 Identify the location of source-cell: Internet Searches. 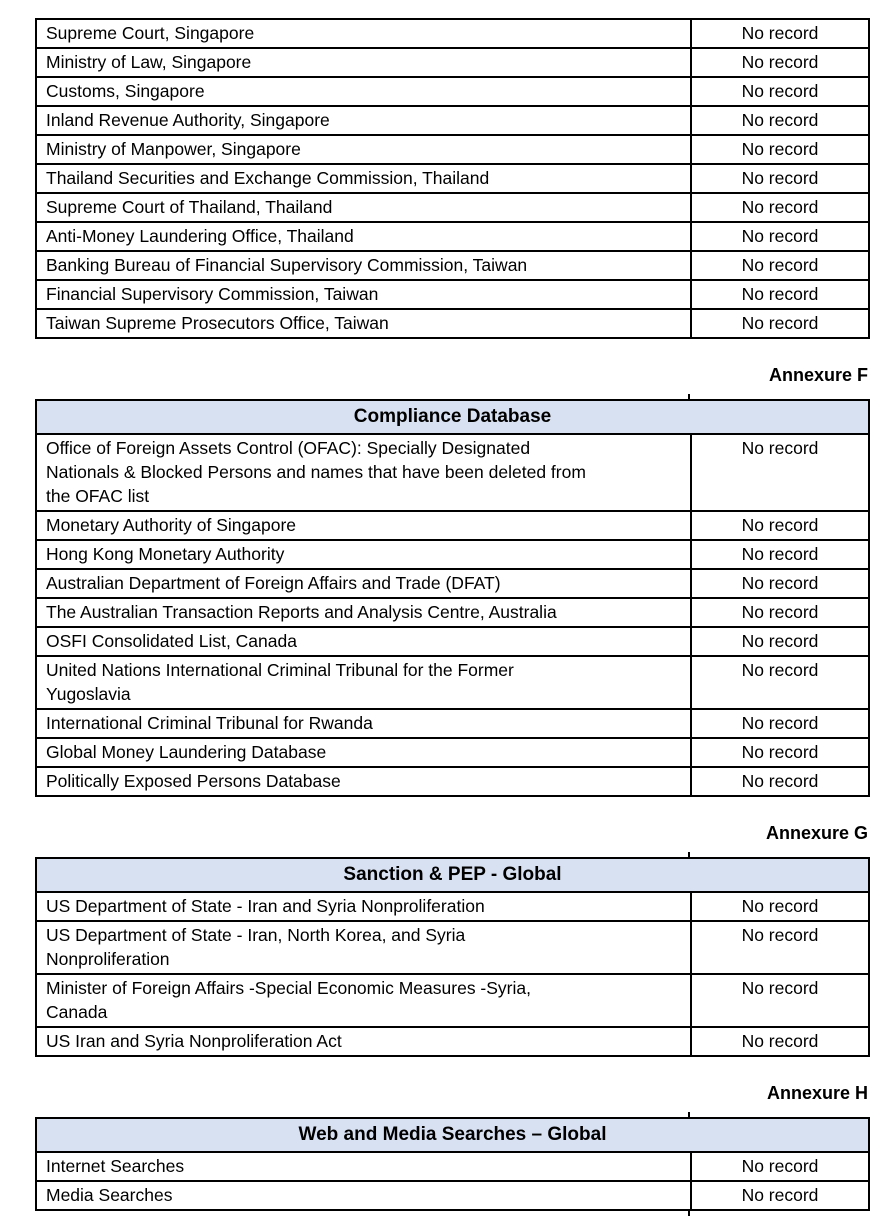
(363, 1166).